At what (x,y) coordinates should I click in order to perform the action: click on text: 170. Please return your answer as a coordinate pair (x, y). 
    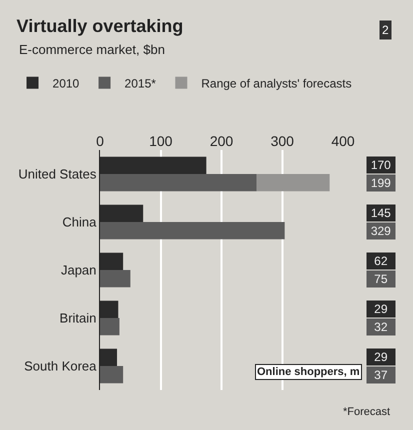
    Looking at the image, I should click on (381, 165).